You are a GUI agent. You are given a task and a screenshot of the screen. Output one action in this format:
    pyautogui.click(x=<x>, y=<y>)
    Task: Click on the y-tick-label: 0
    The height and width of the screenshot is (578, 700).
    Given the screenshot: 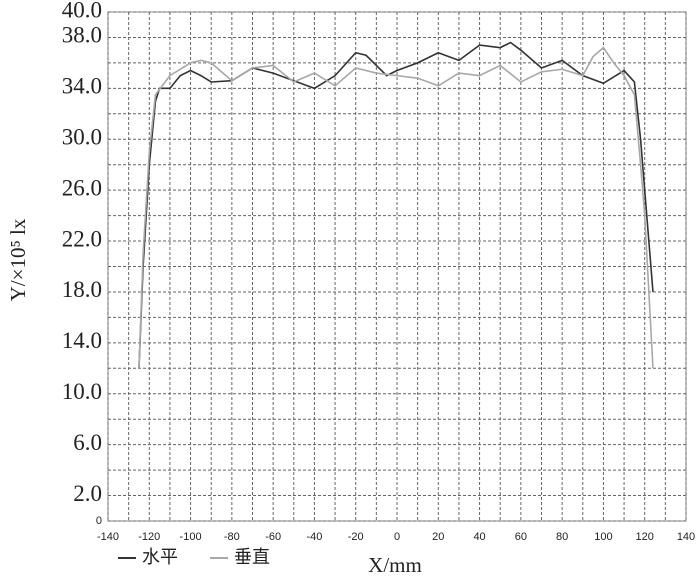 What is the action you would take?
    pyautogui.click(x=99, y=521)
    